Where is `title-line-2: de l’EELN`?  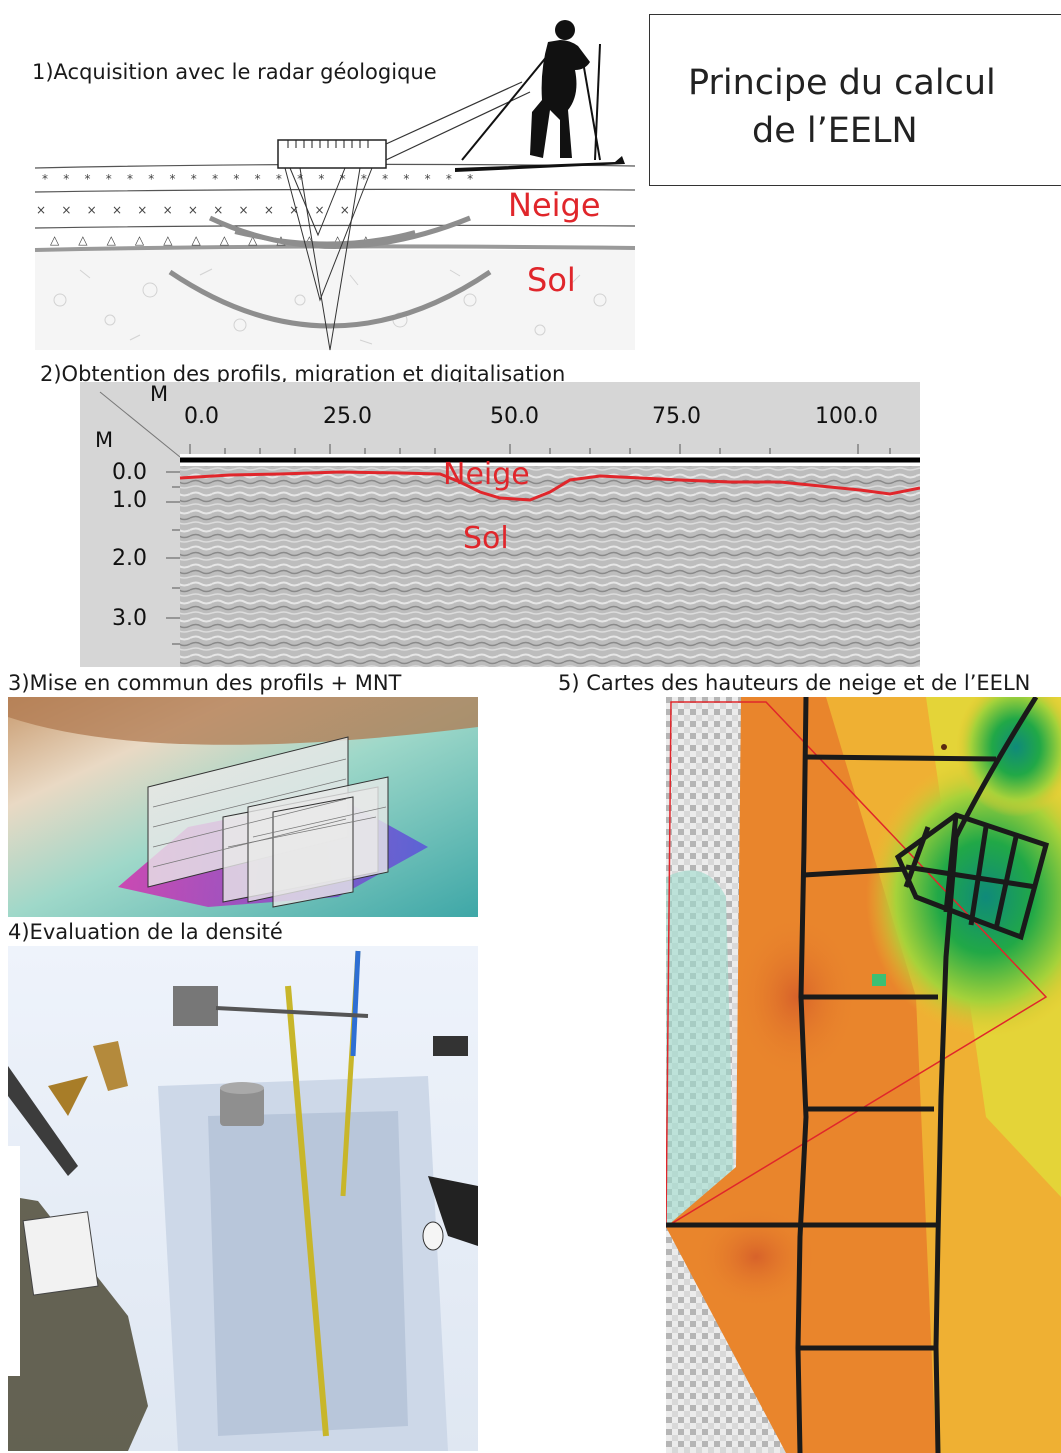
title-line-2: de l’EELN is located at coordinates (835, 131).